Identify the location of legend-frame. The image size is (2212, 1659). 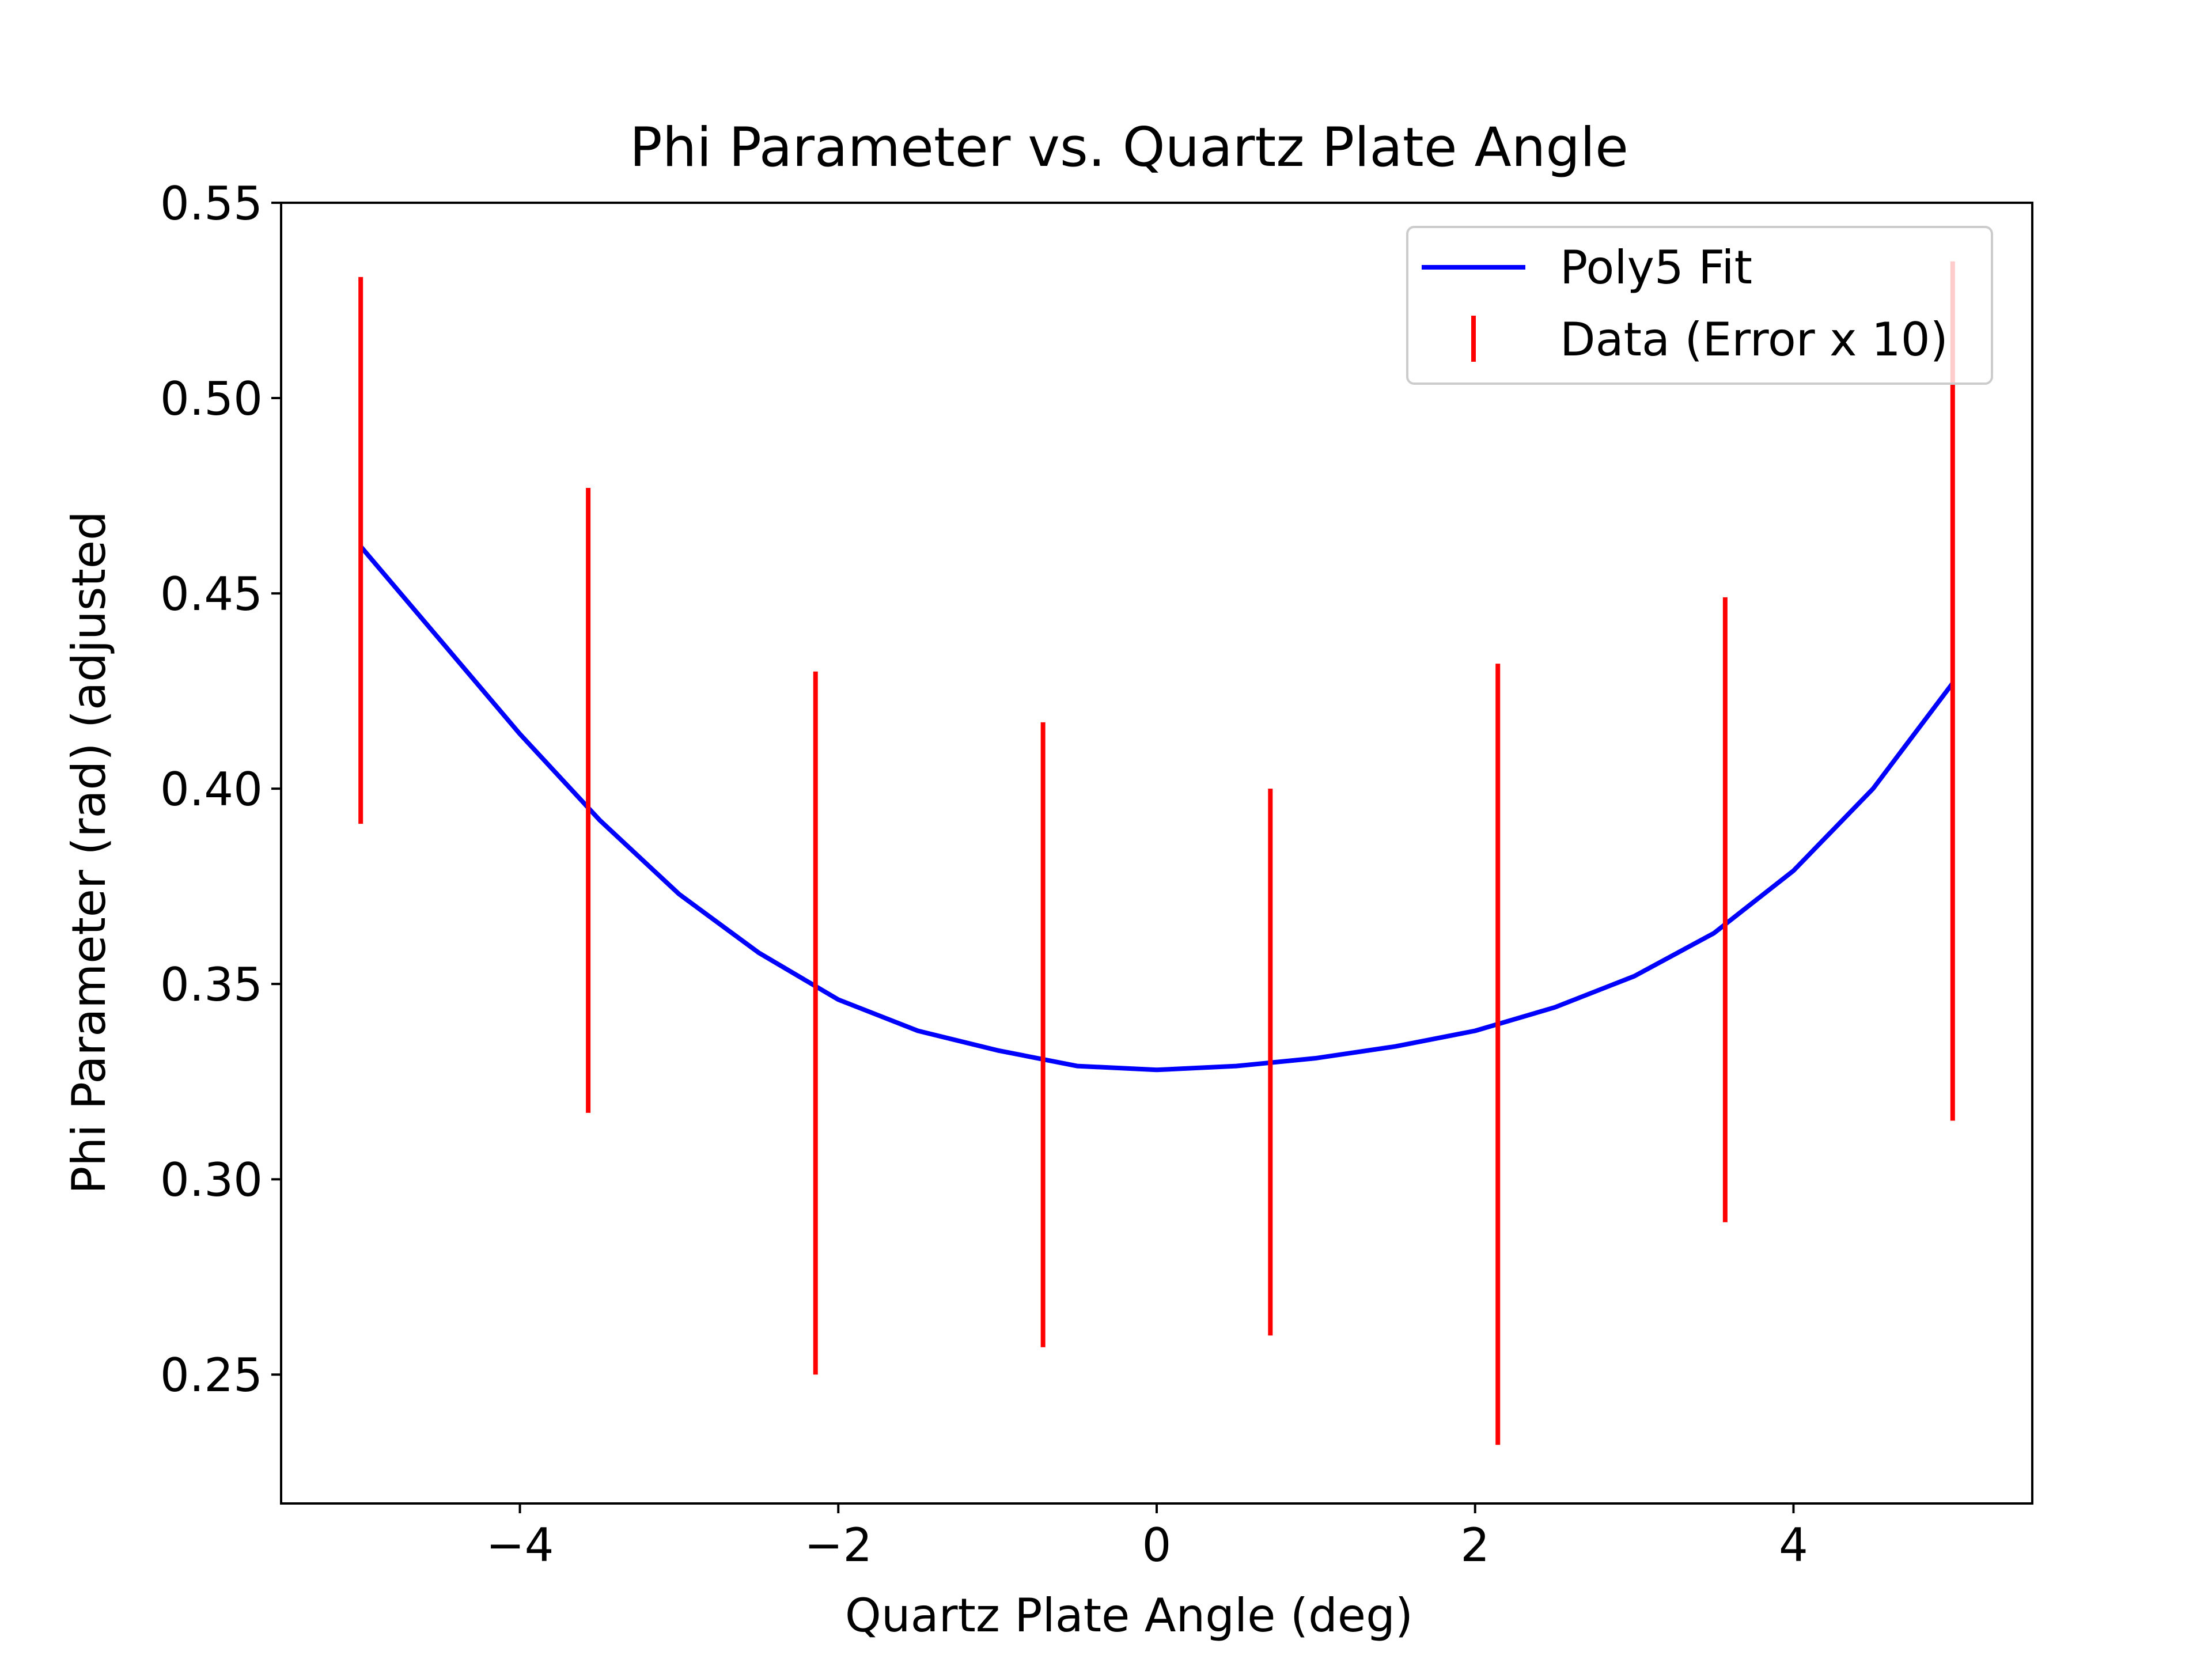
(1699, 305).